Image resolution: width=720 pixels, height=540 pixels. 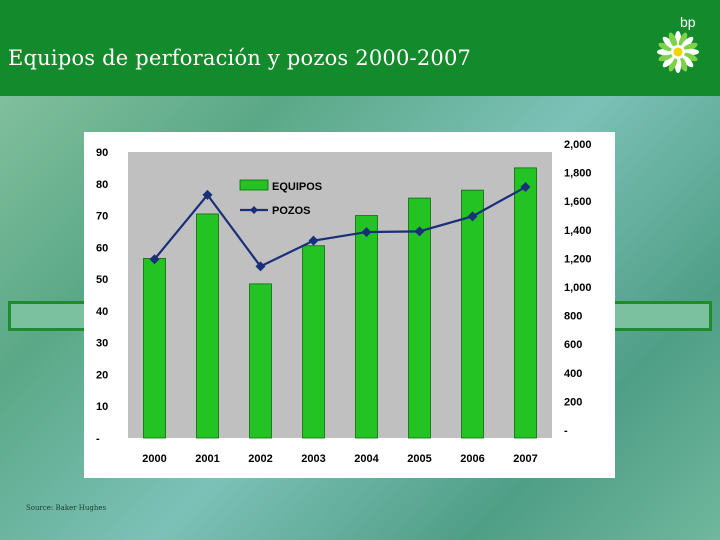 I want to click on x-tick-label: 2005, so click(x=419, y=459).